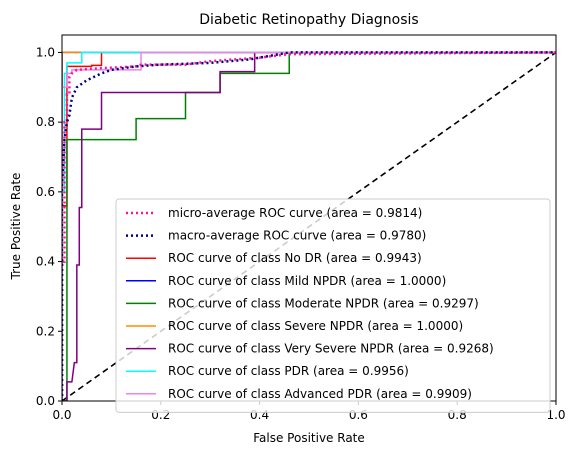  What do you see at coordinates (308, 20) in the screenshot?
I see `chart-title: Diabetic Retinopathy Diagnosis` at bounding box center [308, 20].